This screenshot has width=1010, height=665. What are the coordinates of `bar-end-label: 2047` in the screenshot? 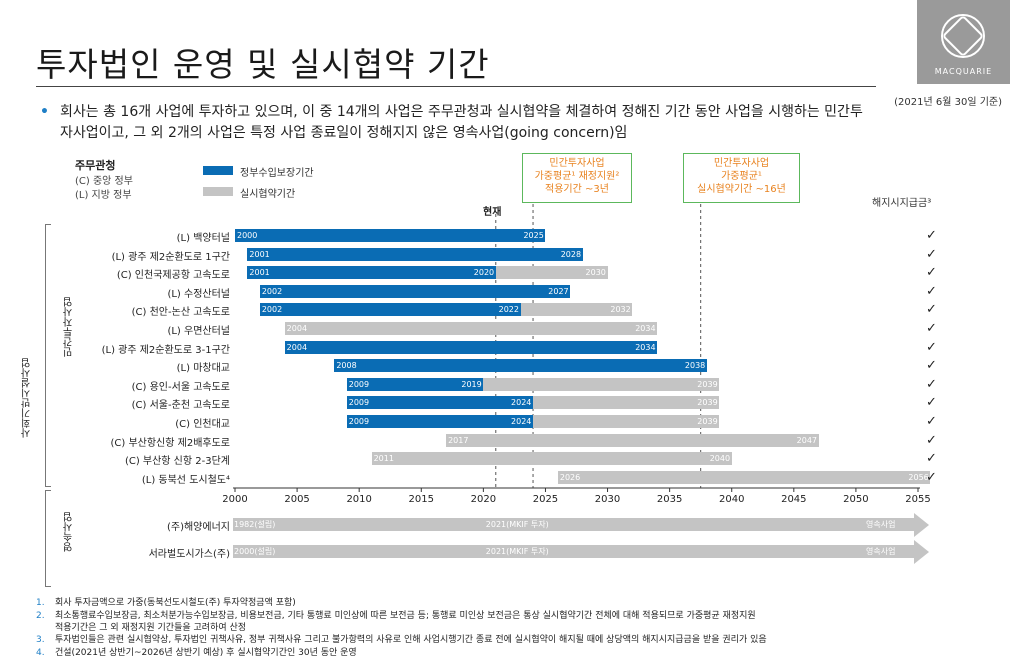 It's located at (806, 440).